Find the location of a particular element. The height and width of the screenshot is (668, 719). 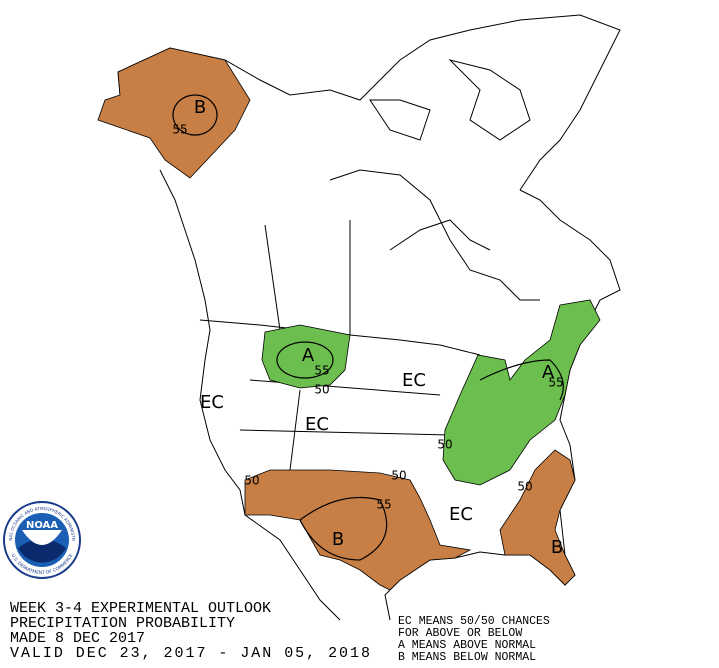

title-line: PRECIPITATION PROBABILITY is located at coordinates (122, 623).